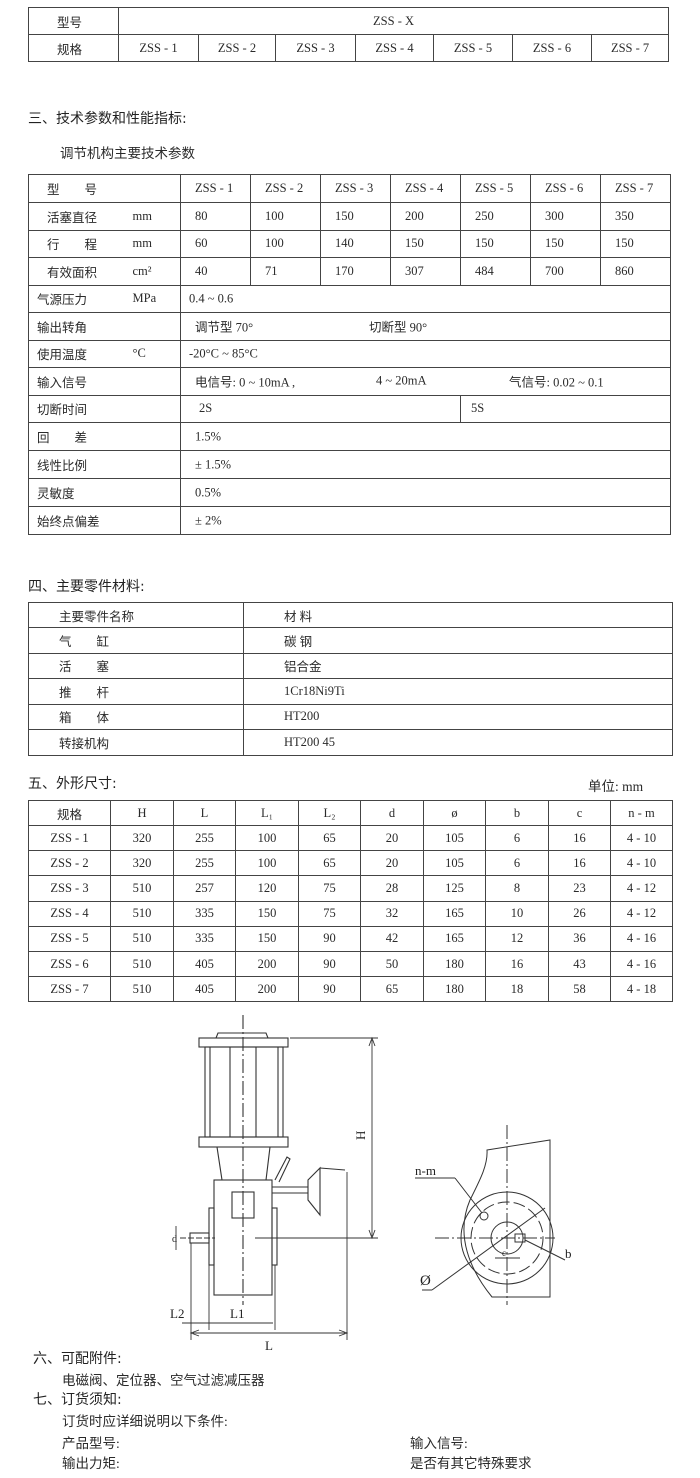 The image size is (700, 1478). What do you see at coordinates (245, 382) in the screenshot?
I see `param-value-part: 电信号: 0 ~ 10mA ,` at bounding box center [245, 382].